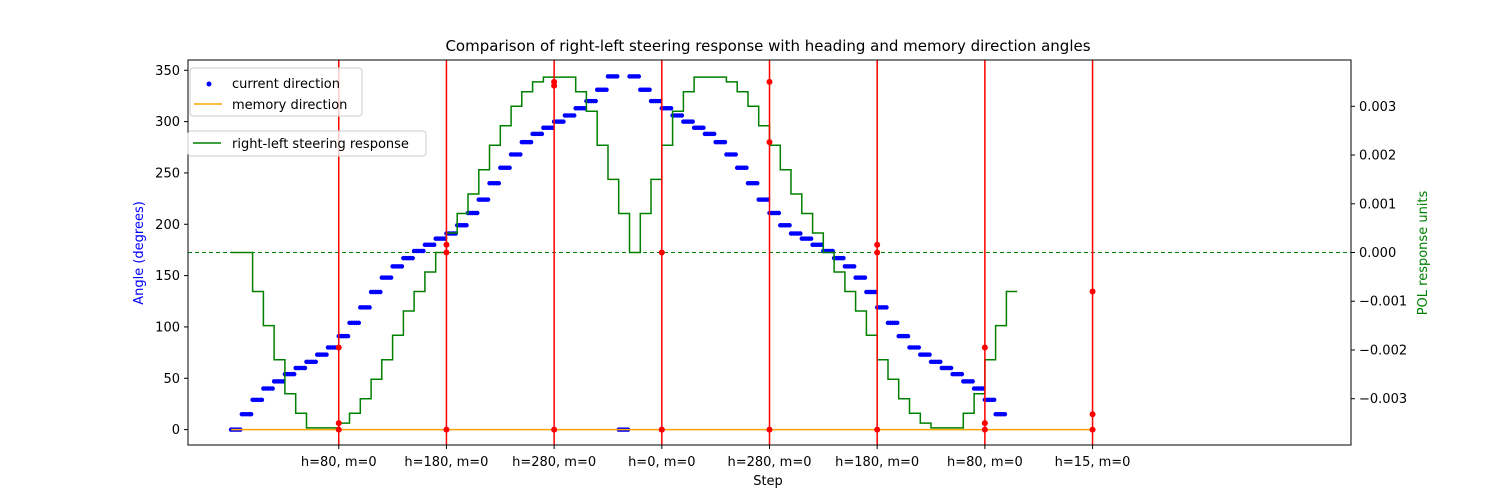 This screenshot has width=1500, height=500. I want to click on legend: current direction memory direction, so click(276, 92).